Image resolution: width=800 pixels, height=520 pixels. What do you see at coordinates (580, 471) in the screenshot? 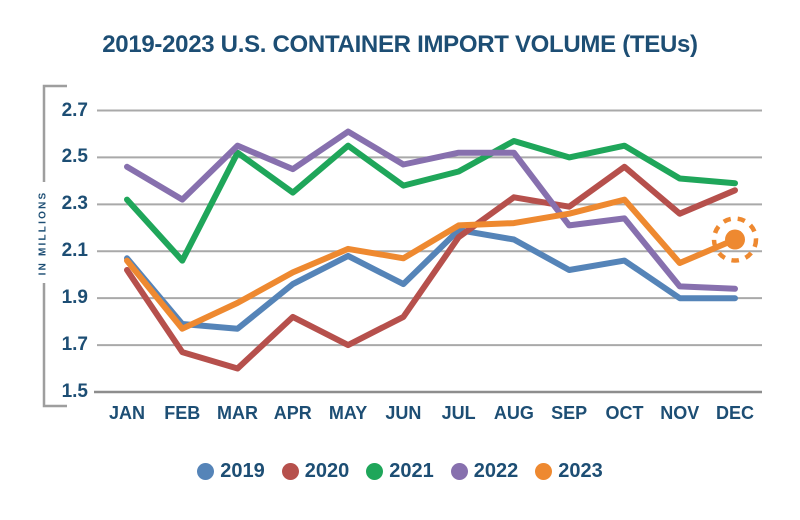
I see `legend-label-2023: 2023` at bounding box center [580, 471].